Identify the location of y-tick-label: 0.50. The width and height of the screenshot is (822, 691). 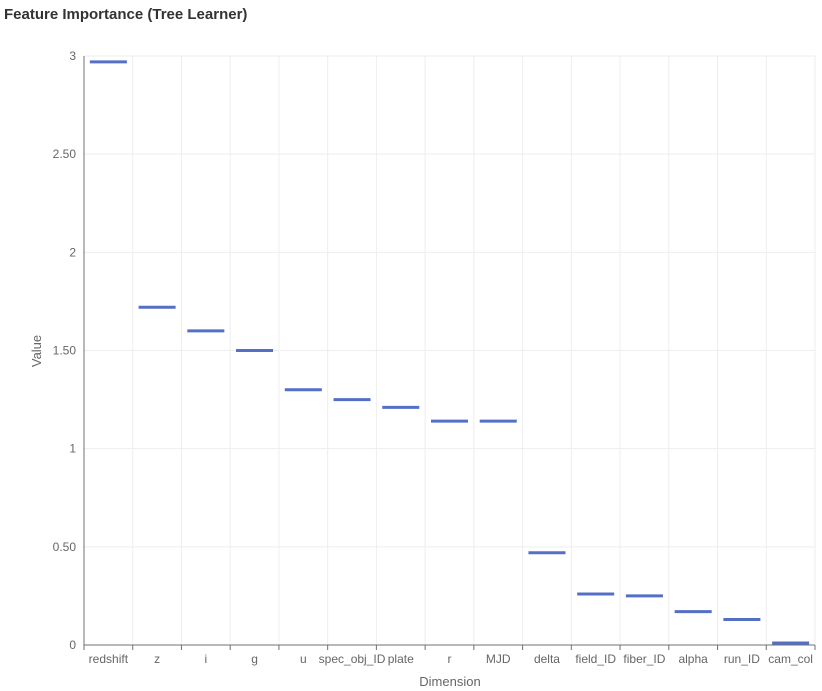
(65, 547).